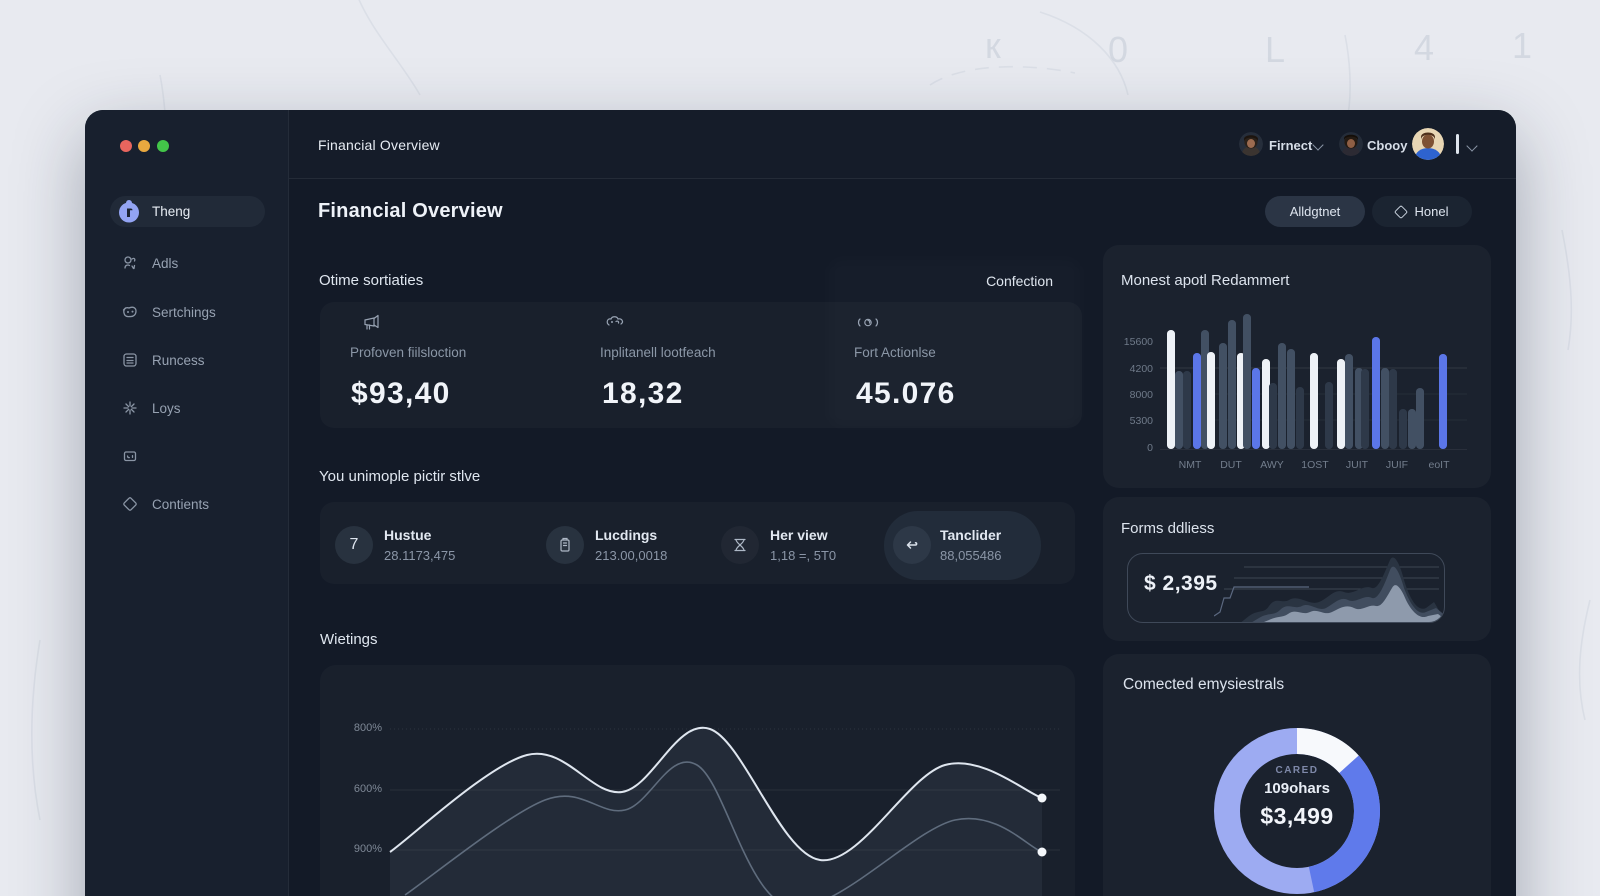 This screenshot has width=1600, height=896. I want to click on svg-text: к, so click(993, 45).